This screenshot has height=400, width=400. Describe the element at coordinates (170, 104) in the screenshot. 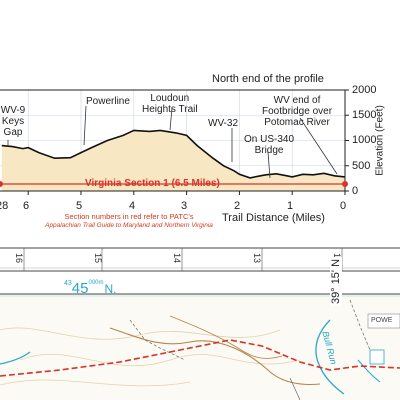

I see `loudoun-label: Loudoun Heights Trail` at that location.